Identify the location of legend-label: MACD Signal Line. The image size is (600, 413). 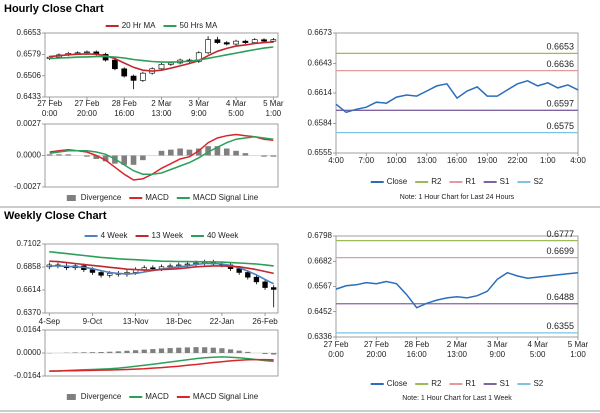
(226, 197).